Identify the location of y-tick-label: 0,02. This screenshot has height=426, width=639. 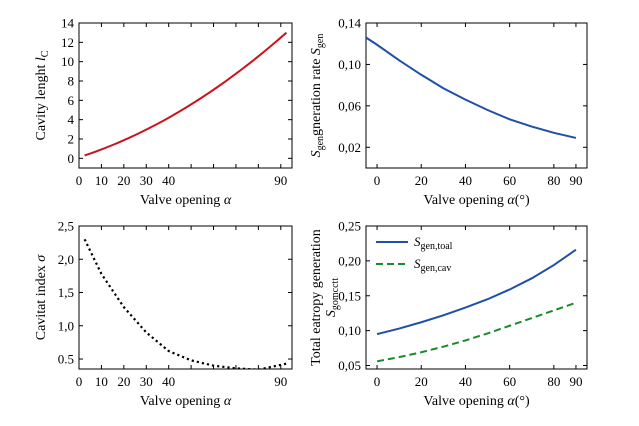
(349, 147).